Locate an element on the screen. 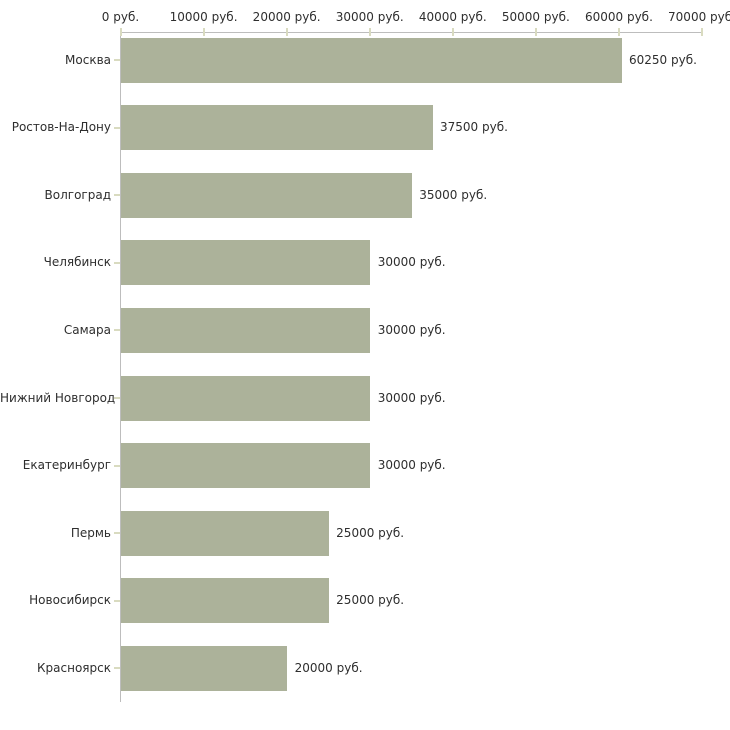 The image size is (730, 730). y-axis-line is located at coordinates (120, 367).